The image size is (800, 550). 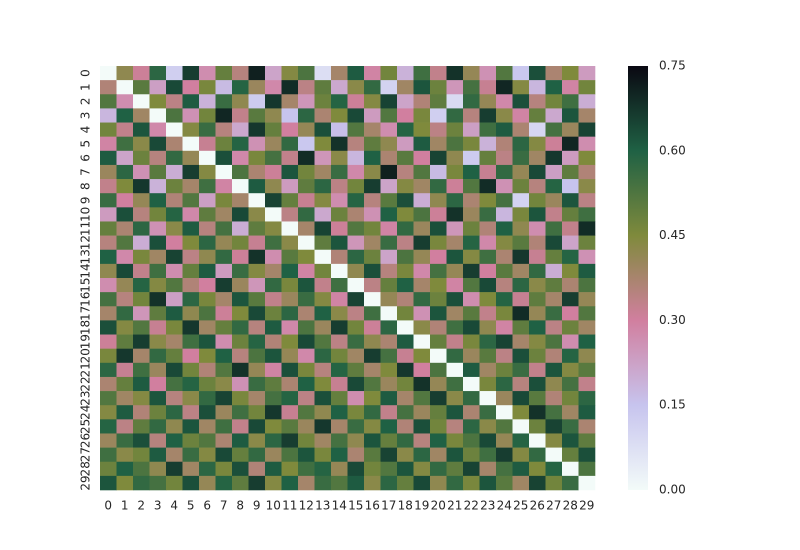 I want to click on x-tick-label: 5, so click(x=191, y=506).